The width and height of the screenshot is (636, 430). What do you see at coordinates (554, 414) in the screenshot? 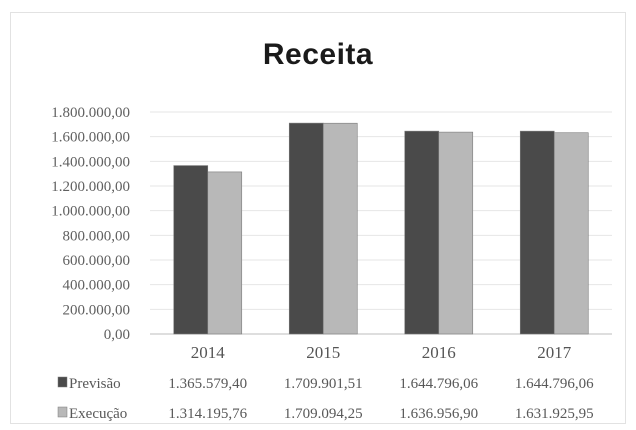
I see `data-label: 1.631.925,95` at bounding box center [554, 414].